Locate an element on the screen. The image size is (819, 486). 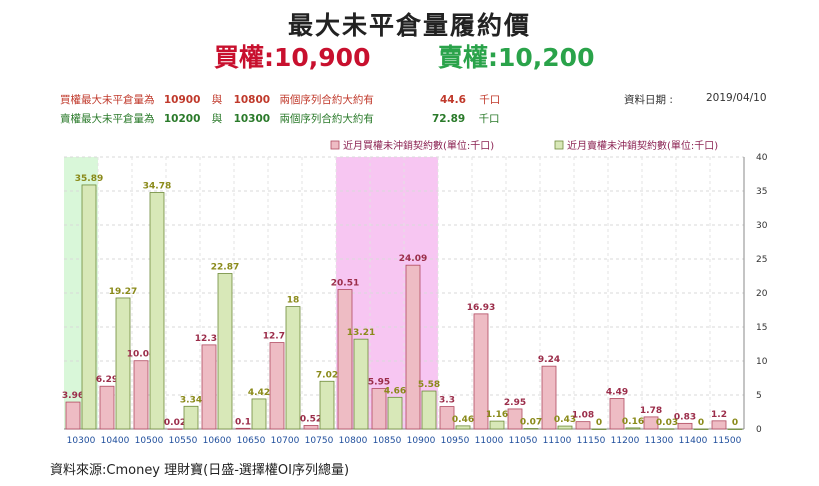
put-data-label: 13.21 is located at coordinates (361, 333).